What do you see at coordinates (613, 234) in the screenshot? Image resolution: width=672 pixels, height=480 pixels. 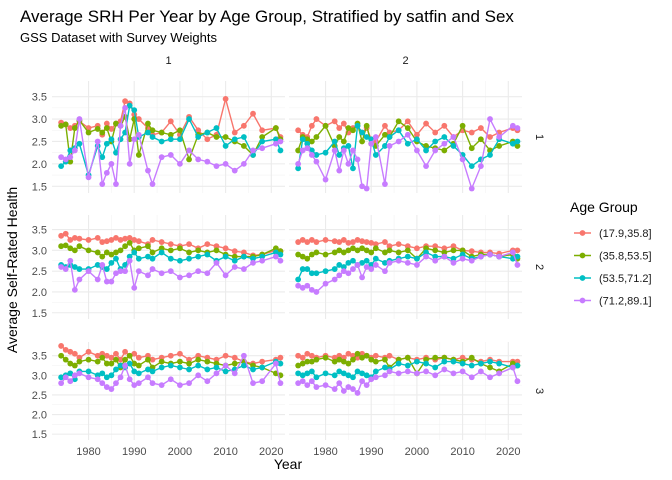 I see `legend-item: (17.9,35.8]` at bounding box center [613, 234].